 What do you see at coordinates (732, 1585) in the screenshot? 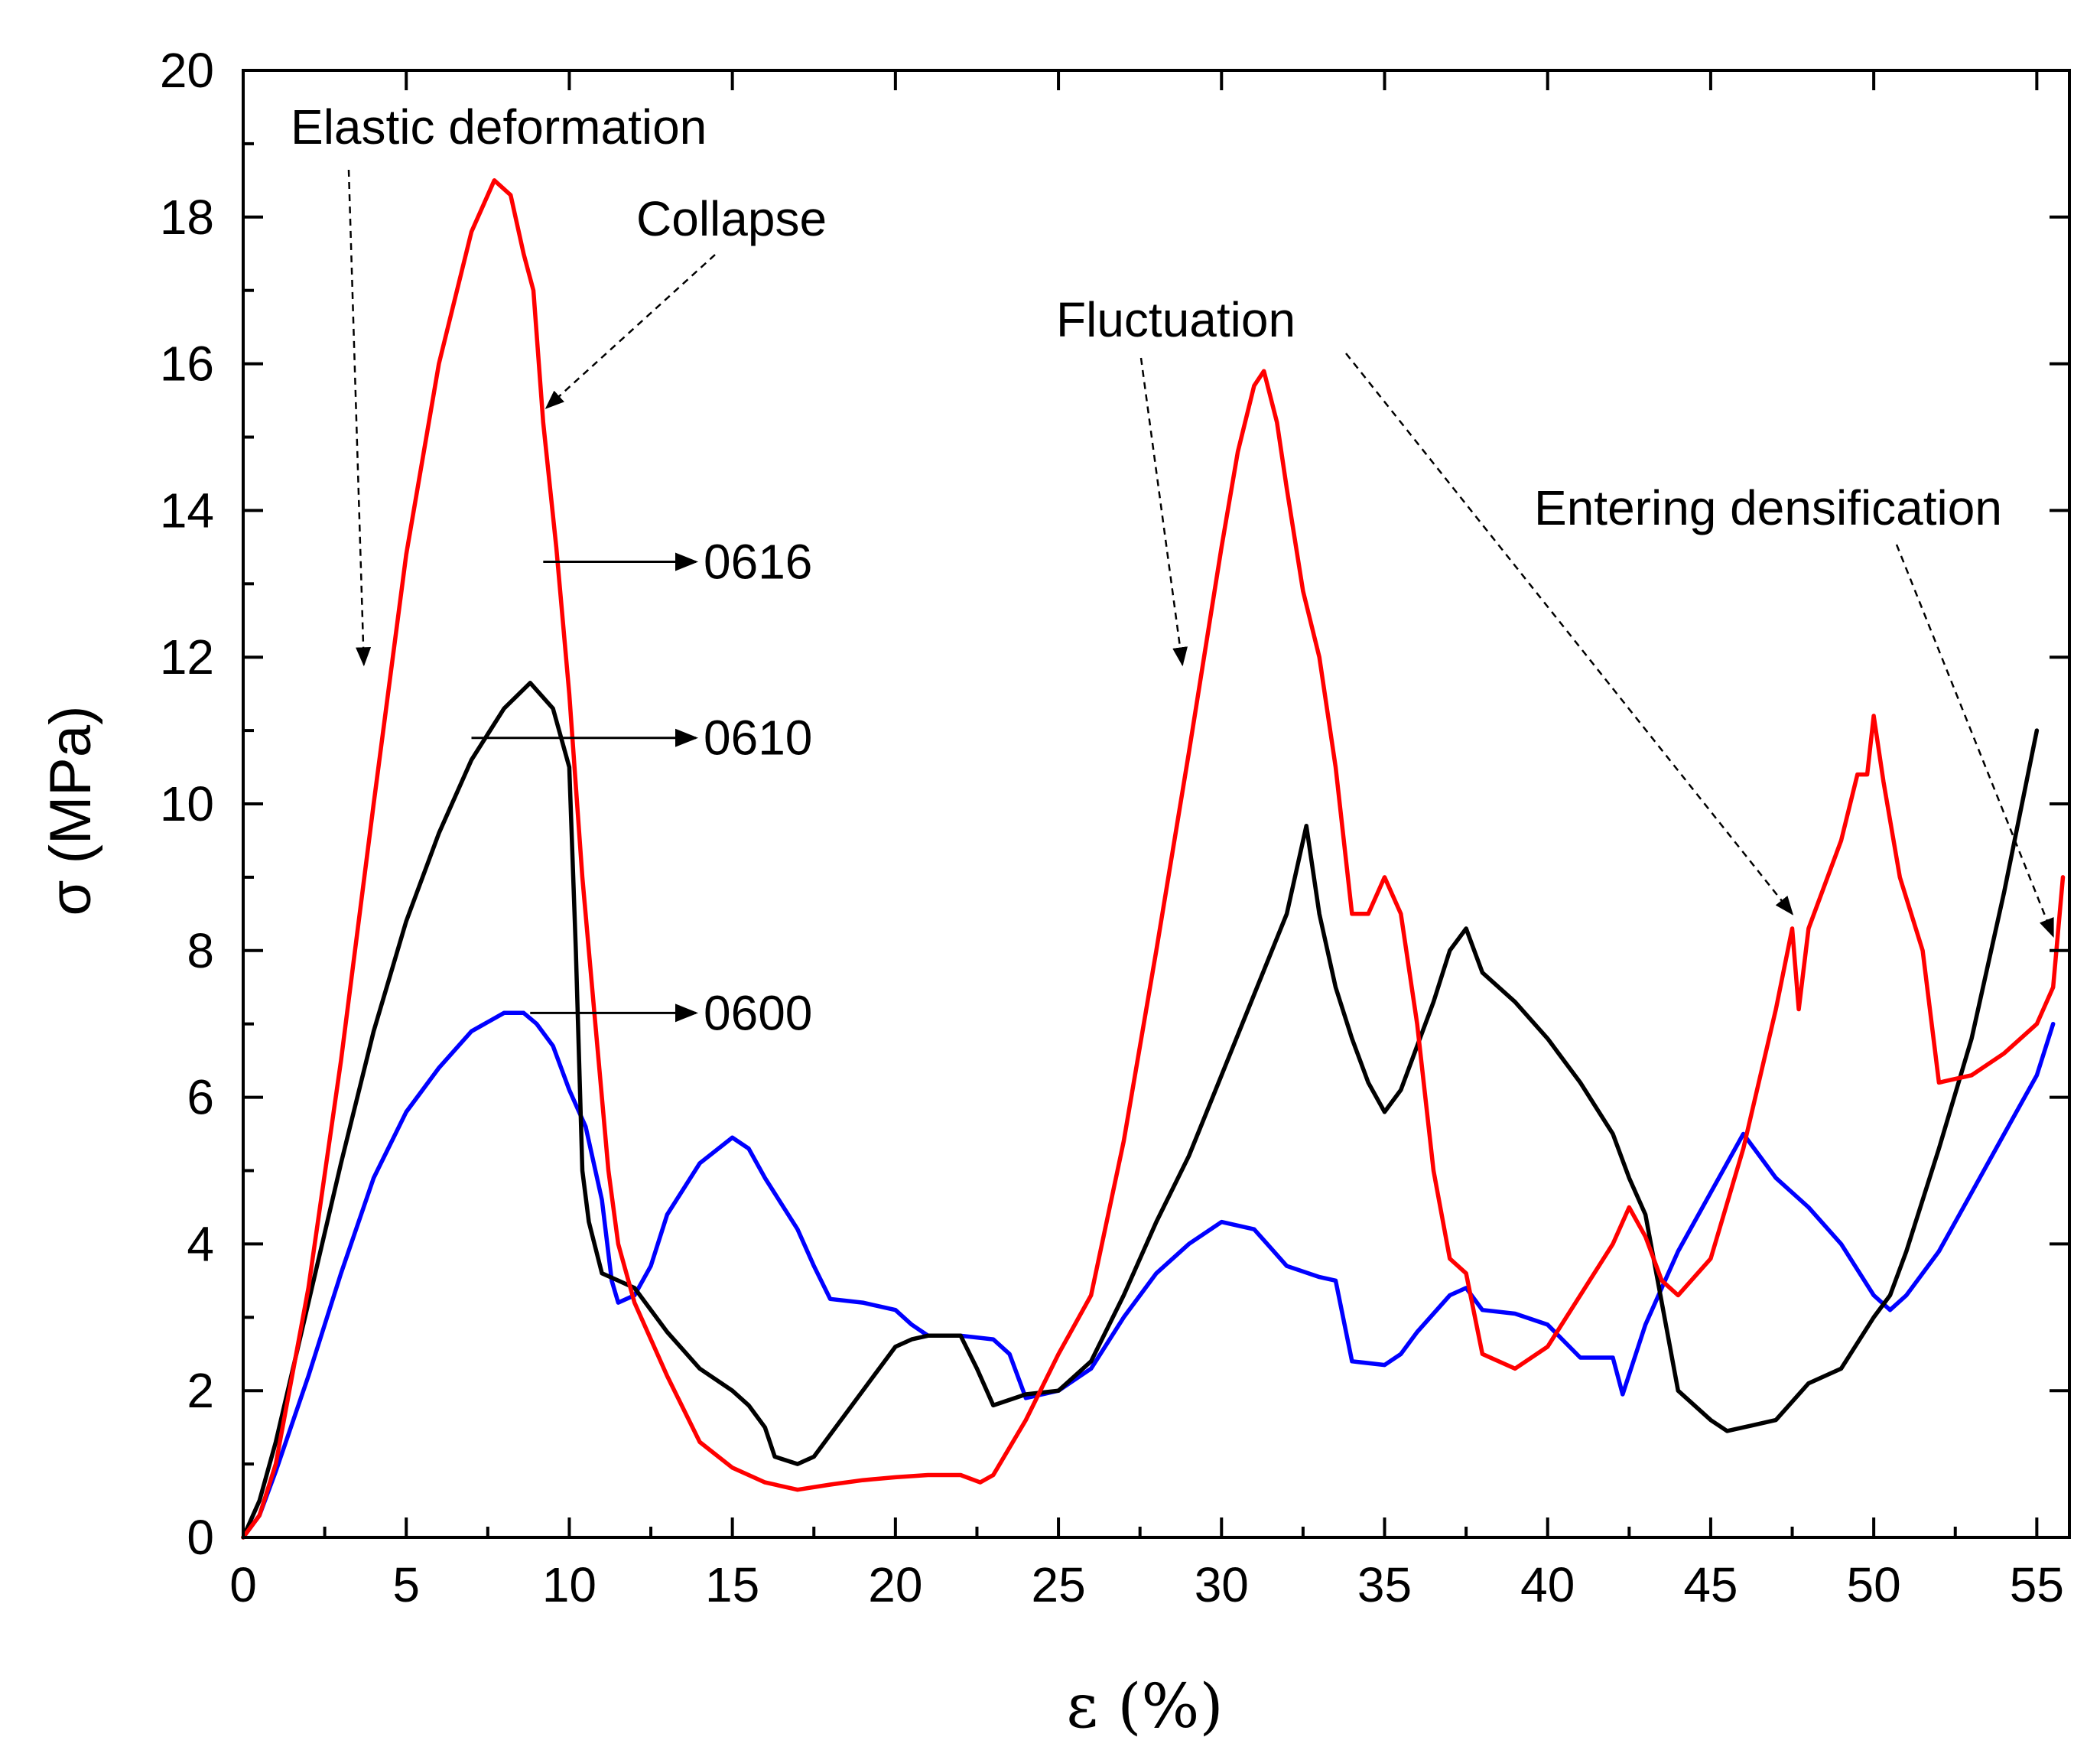
I see `x-tick-label: 15` at bounding box center [732, 1585].